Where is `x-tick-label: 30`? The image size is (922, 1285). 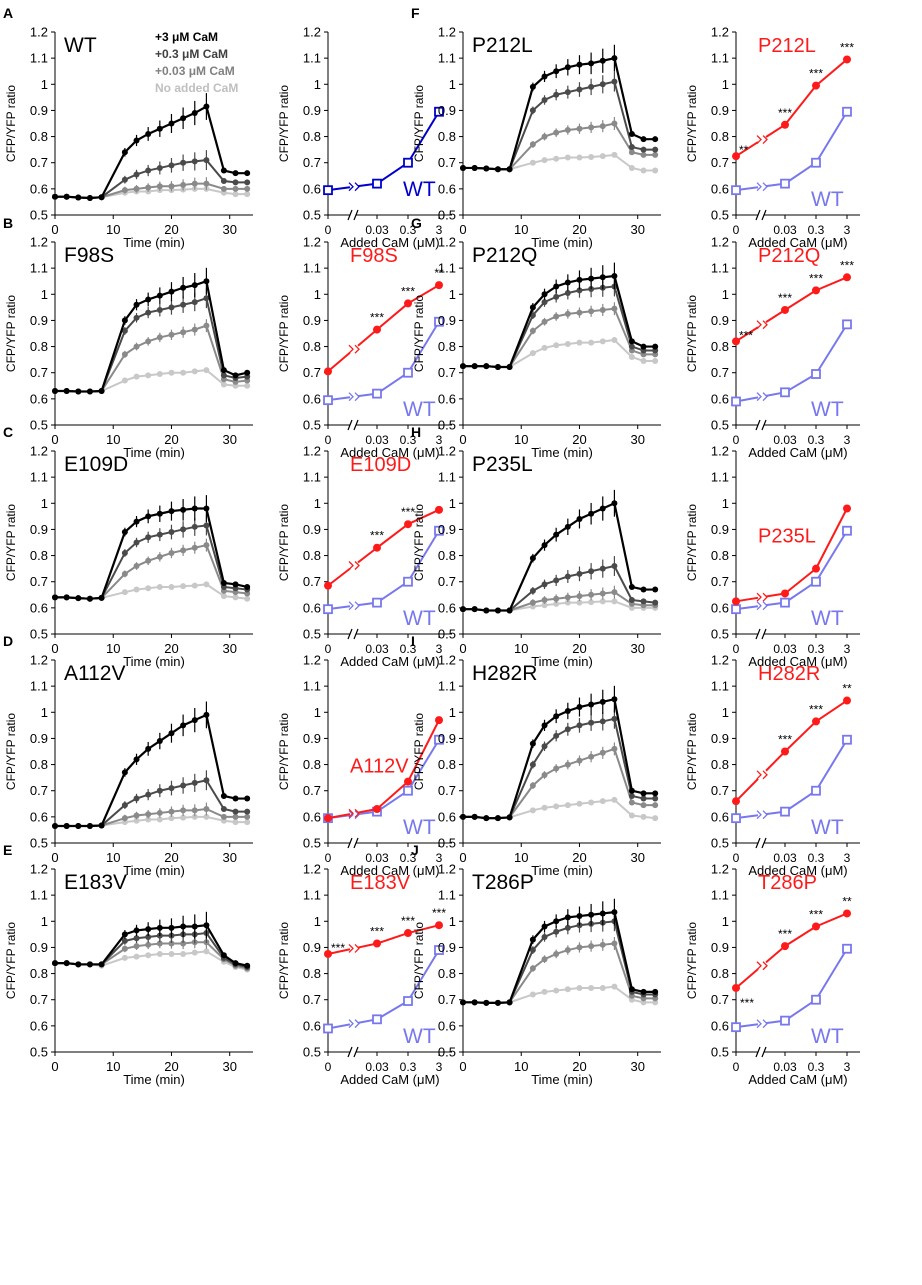 x-tick-label: 30 is located at coordinates (637, 857).